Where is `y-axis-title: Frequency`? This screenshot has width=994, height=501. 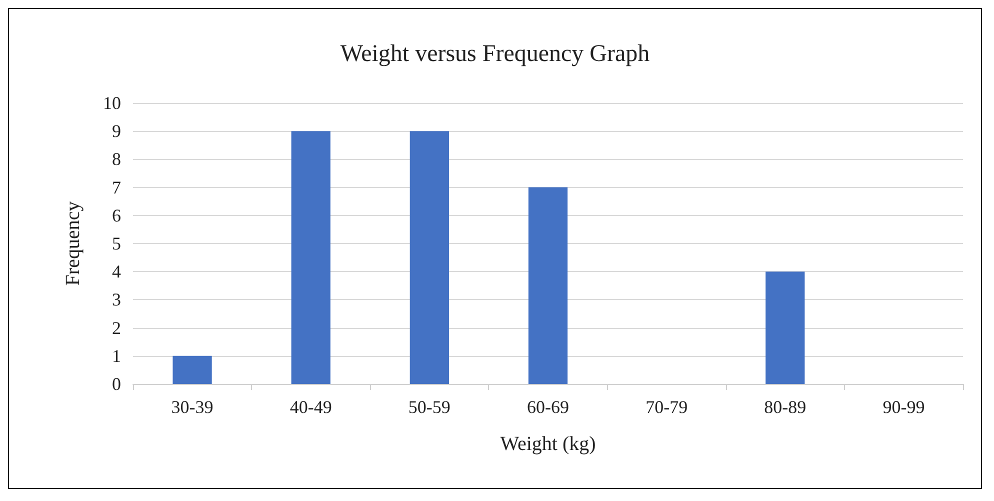 y-axis-title: Frequency is located at coordinates (73, 243).